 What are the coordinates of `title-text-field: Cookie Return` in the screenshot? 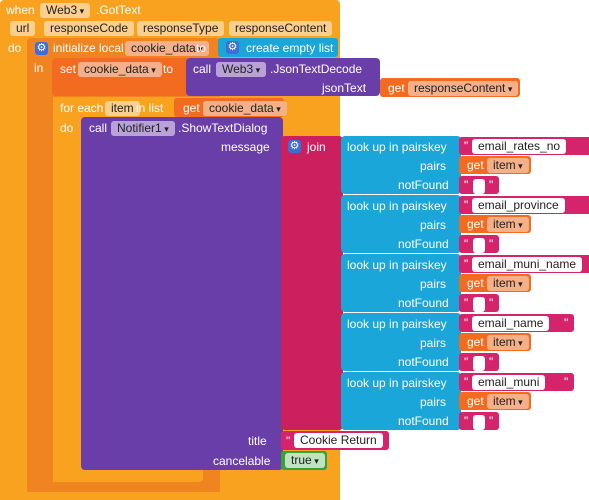 It's located at (338, 440).